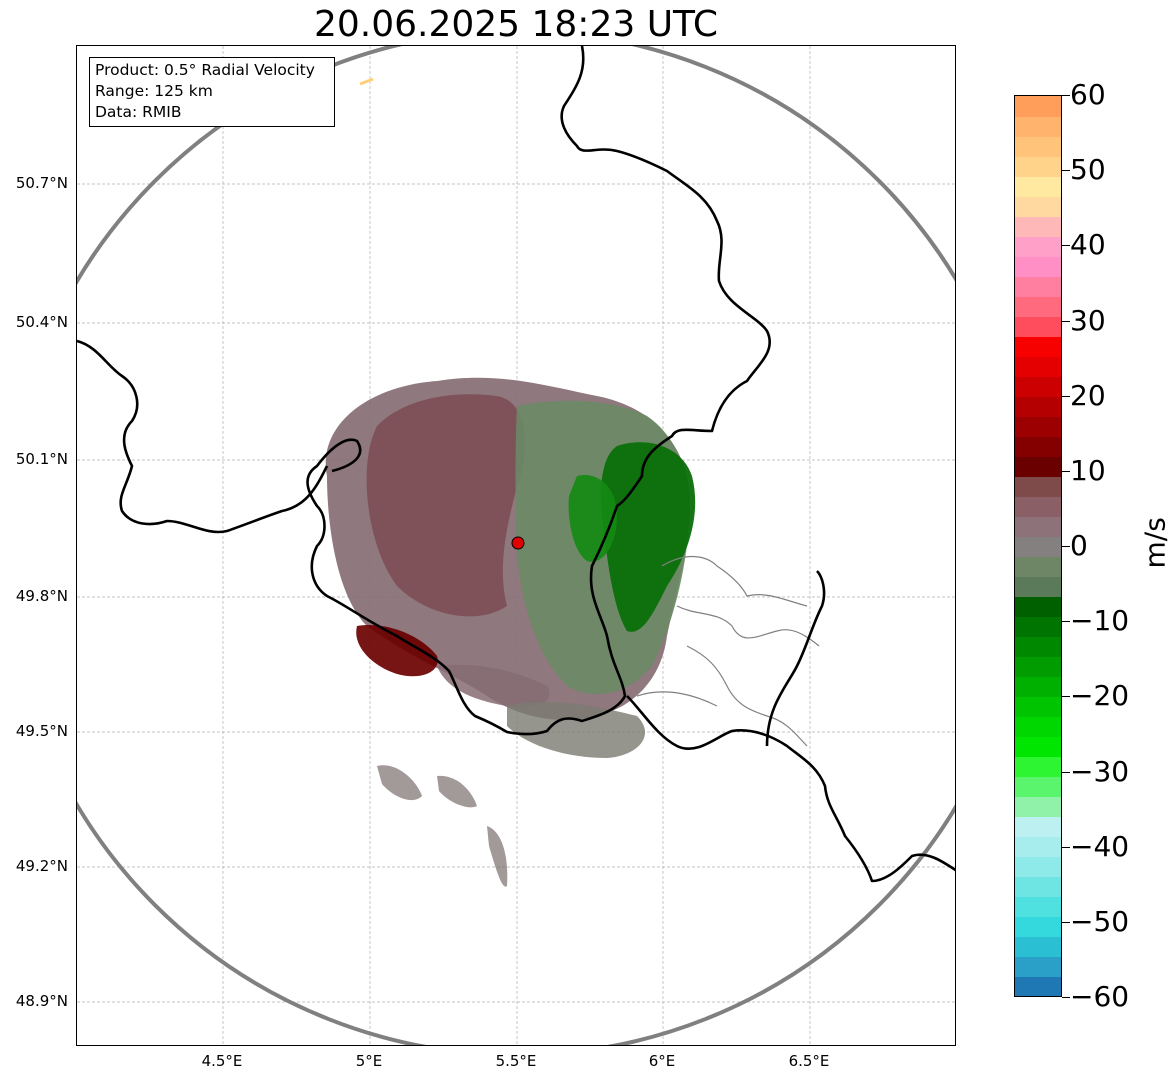 This screenshot has height=1081, width=1171. Describe the element at coordinates (516, 1061) in the screenshot. I see `lon-label-5.5: 5.5°E` at that location.